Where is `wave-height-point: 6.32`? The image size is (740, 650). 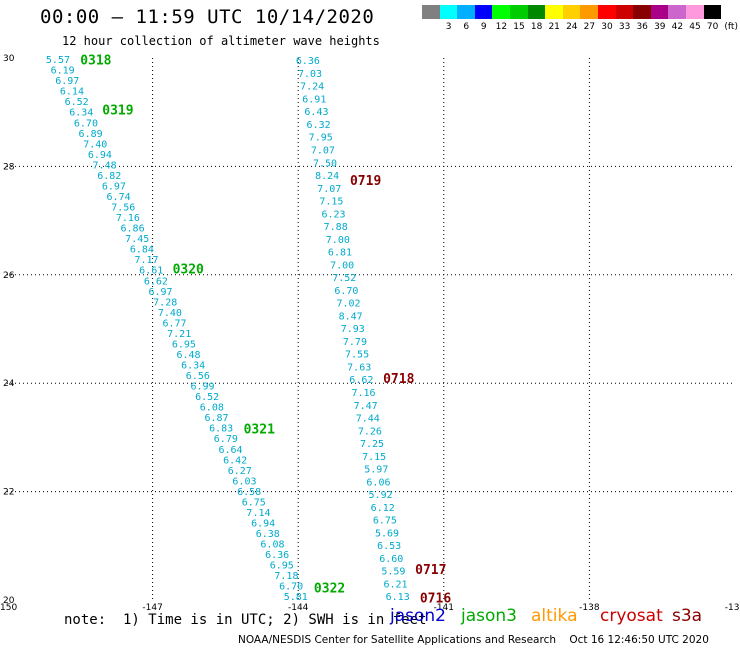 wave-height-point: 6.32 is located at coordinates (319, 125).